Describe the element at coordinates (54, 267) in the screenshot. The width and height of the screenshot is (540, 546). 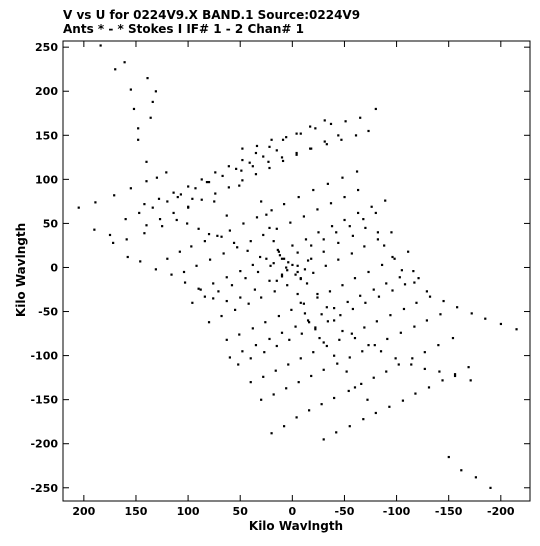
I see `y-tick-label: 0` at that location.